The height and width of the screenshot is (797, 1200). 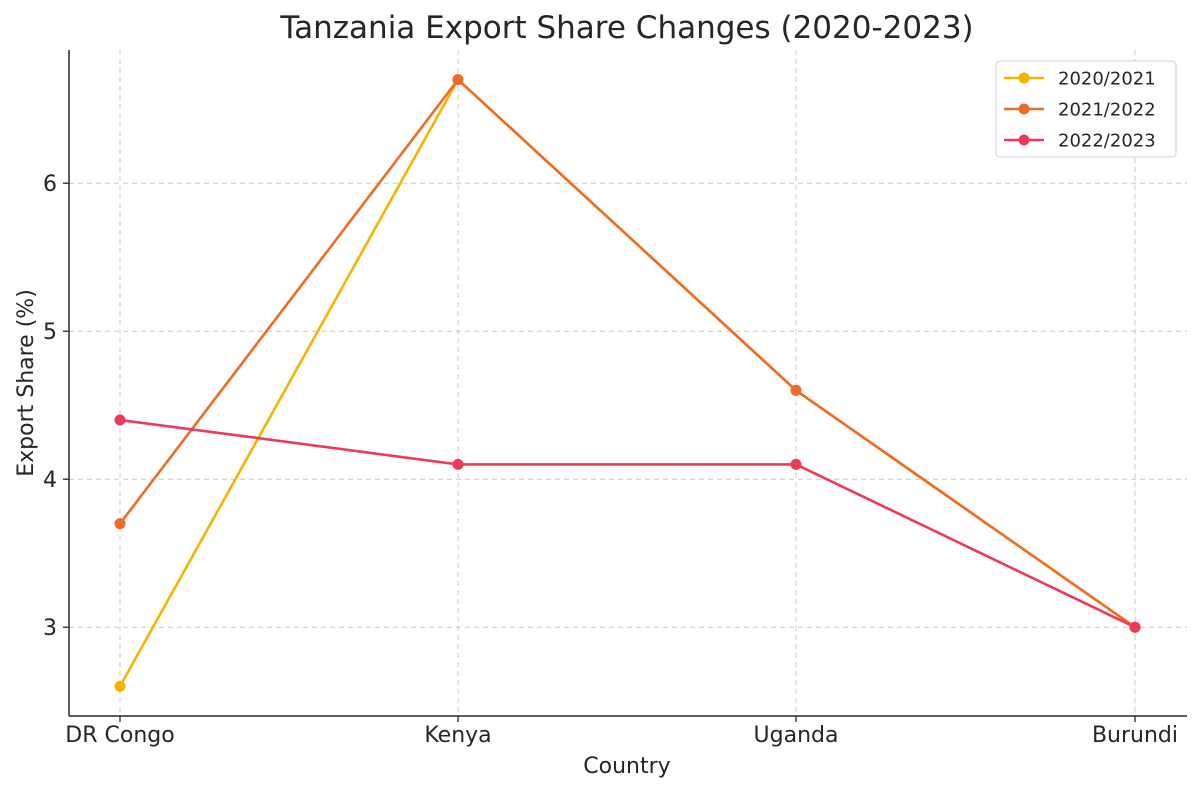 I want to click on y-tick-label: 6, so click(x=50, y=184).